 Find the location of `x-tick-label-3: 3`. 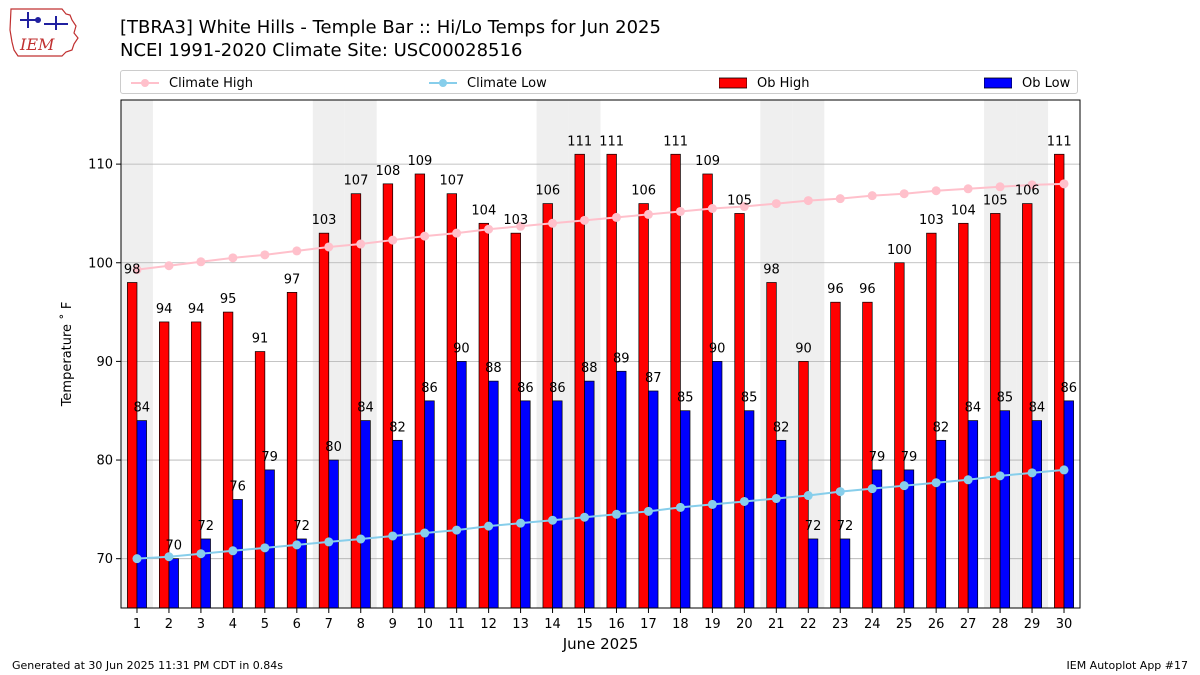

x-tick-label-3: 3 is located at coordinates (201, 624).